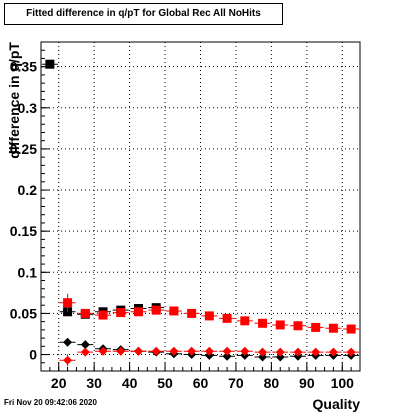 The width and height of the screenshot is (400, 412). Describe the element at coordinates (14, 100) in the screenshot. I see `y-axis-title: difference in q/pT` at that location.